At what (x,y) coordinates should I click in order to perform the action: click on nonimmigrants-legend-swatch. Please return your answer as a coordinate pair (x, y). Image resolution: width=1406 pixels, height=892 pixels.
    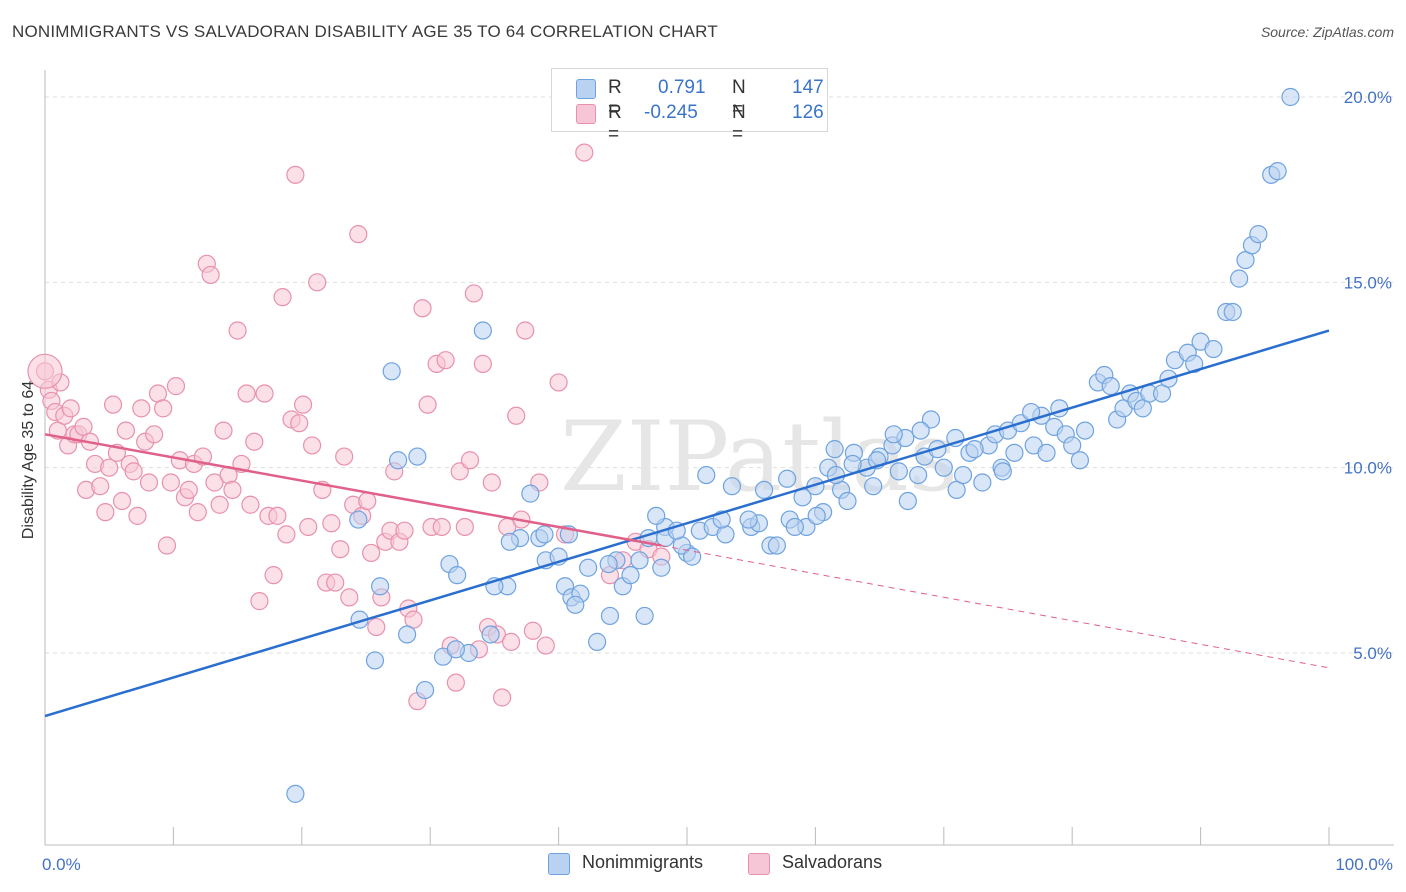
    Looking at the image, I should click on (559, 864).